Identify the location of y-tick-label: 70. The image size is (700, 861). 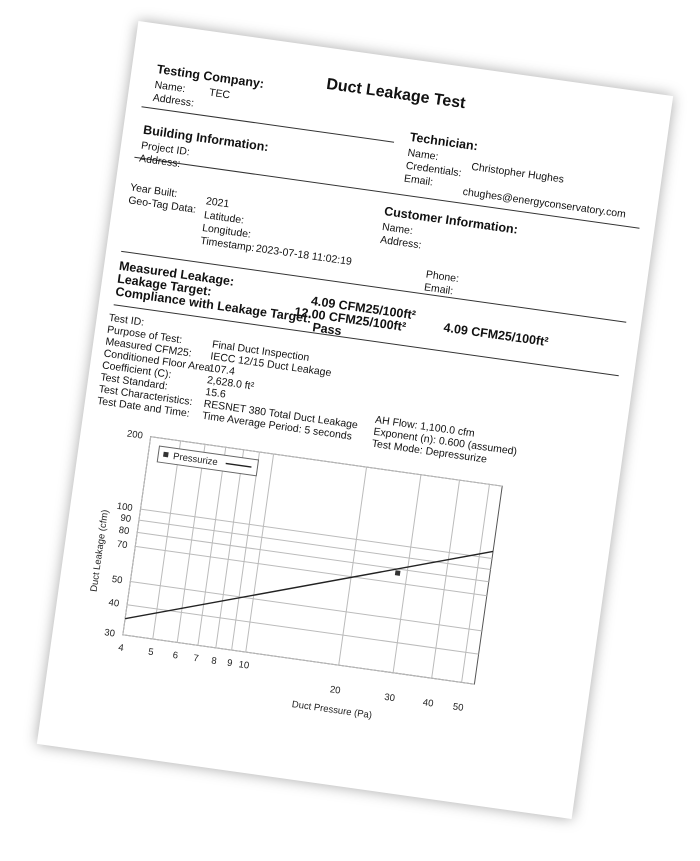
(122, 545).